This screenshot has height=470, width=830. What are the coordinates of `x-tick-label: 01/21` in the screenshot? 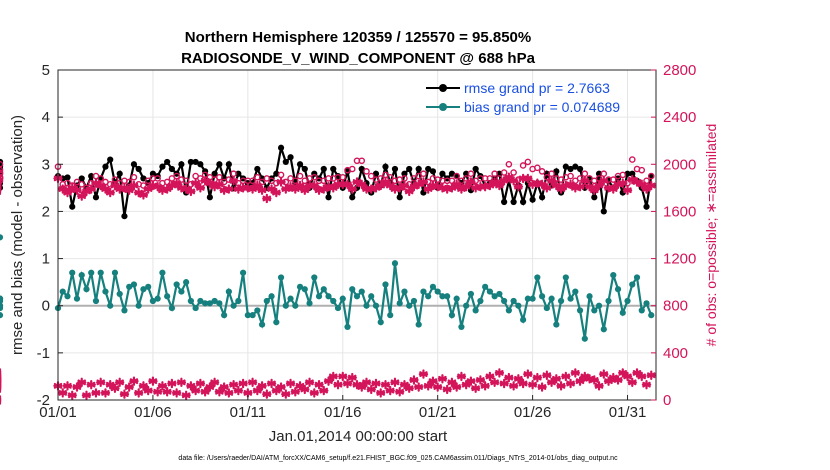 It's located at (438, 412).